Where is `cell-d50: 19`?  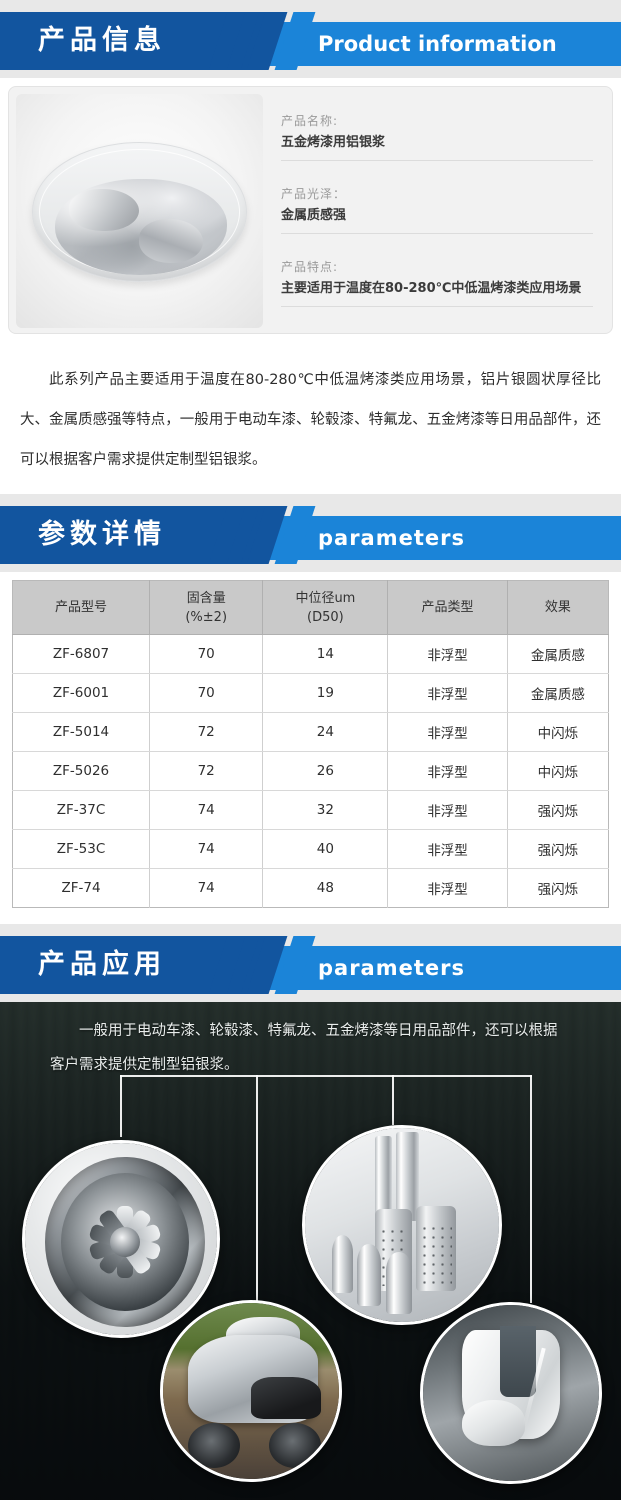 cell-d50: 19 is located at coordinates (325, 693).